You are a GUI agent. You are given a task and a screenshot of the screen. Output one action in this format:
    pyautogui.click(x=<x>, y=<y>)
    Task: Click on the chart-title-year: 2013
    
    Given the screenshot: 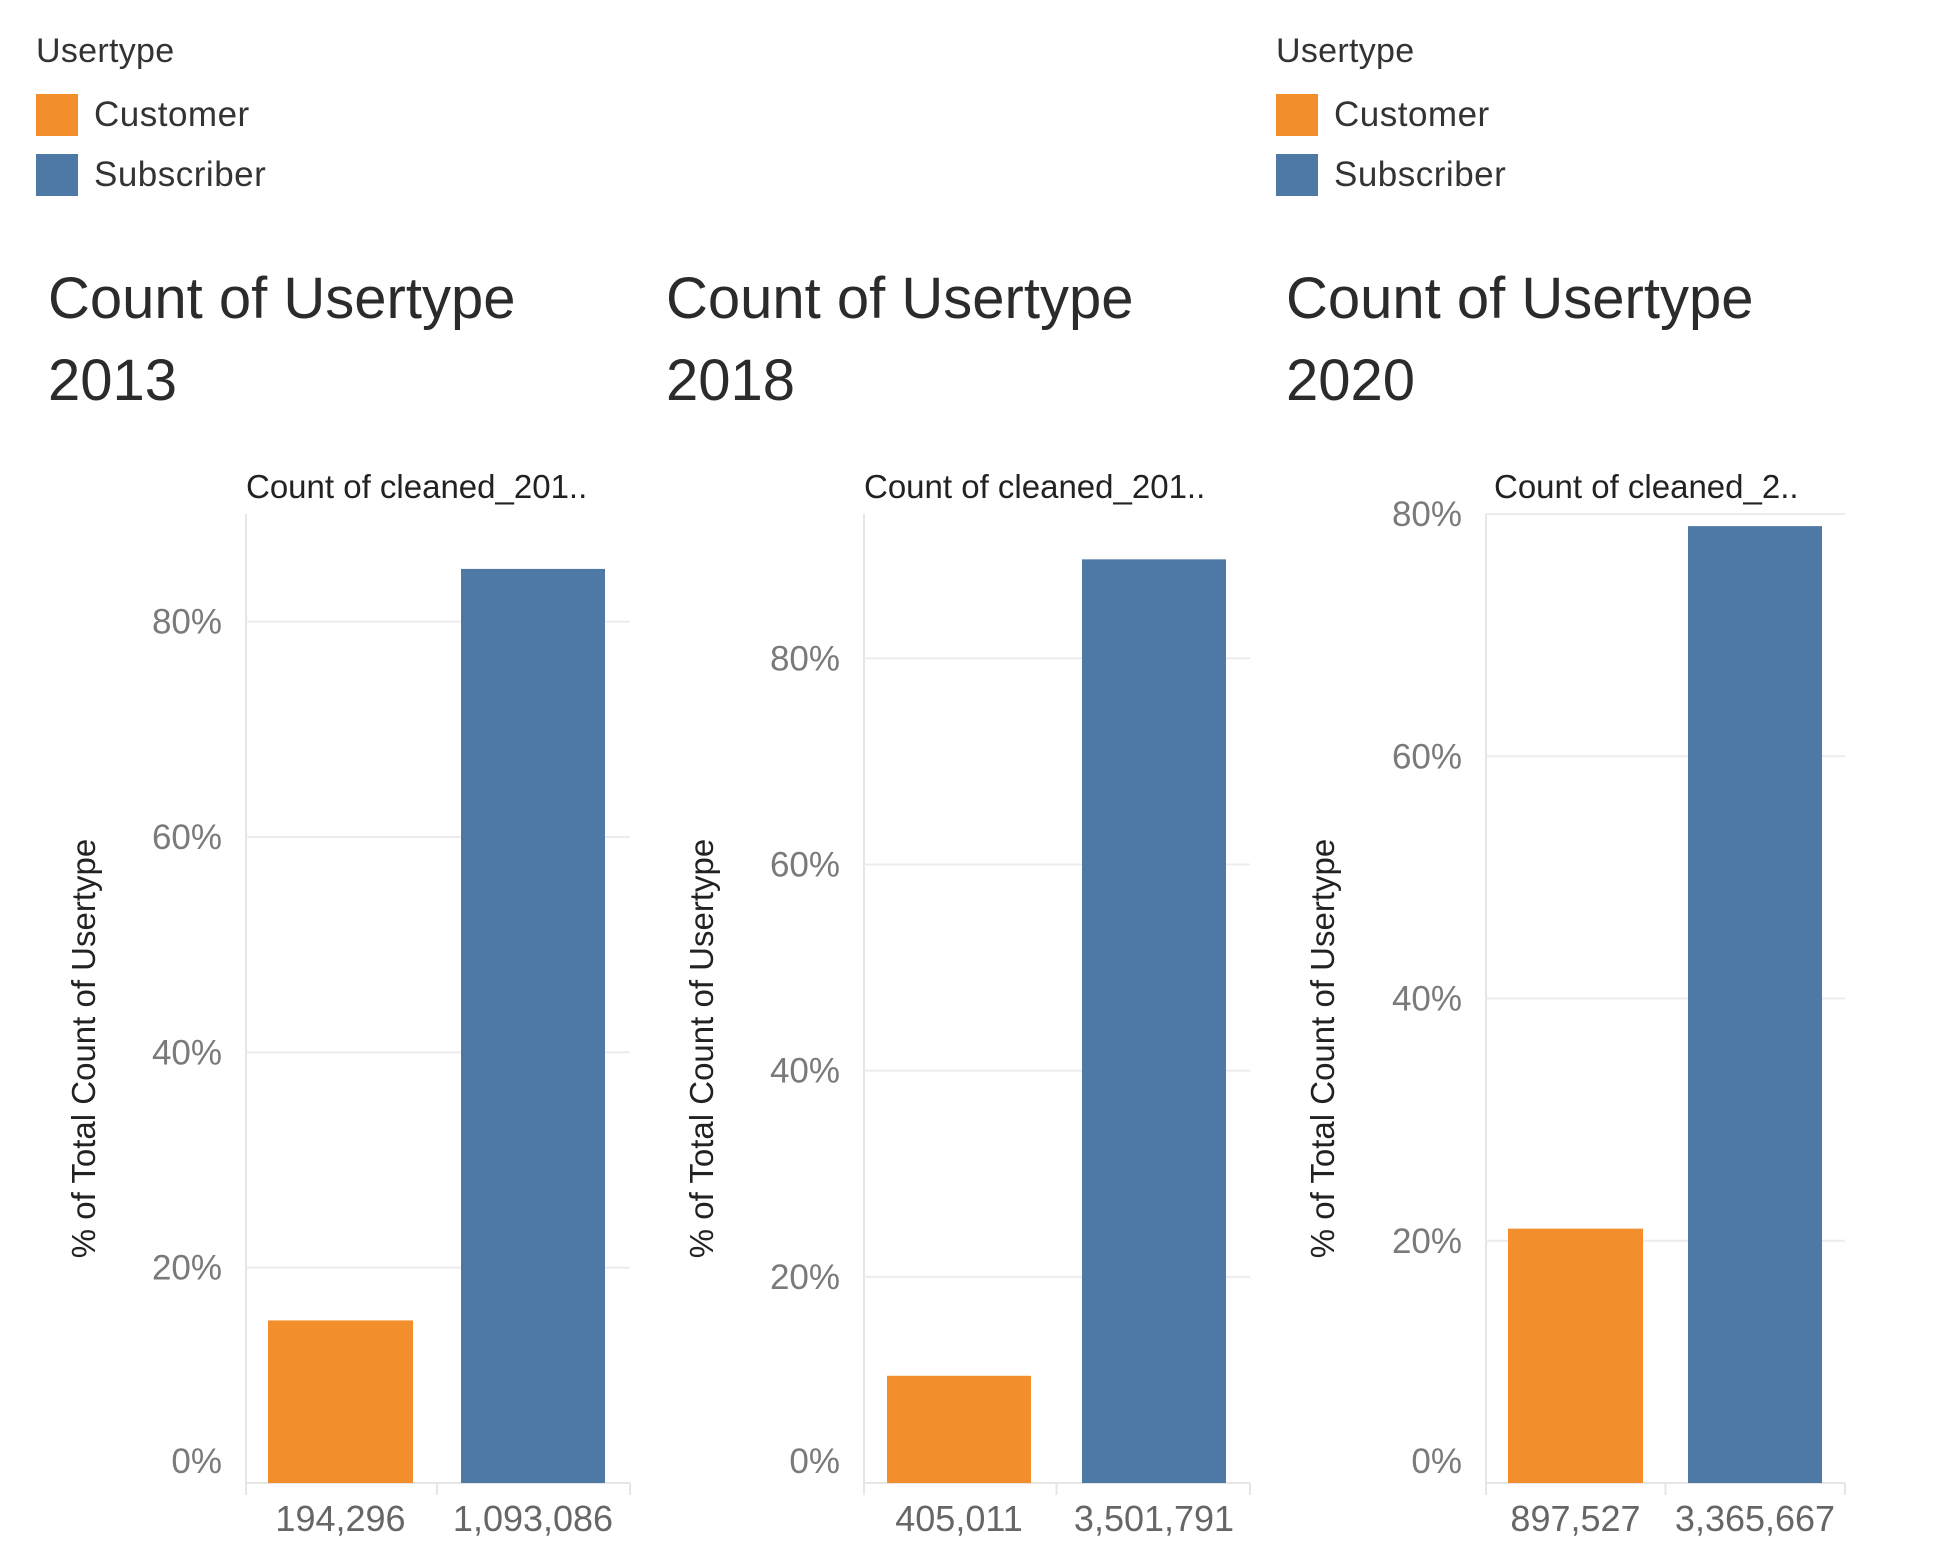 What is the action you would take?
    pyautogui.click(x=113, y=380)
    